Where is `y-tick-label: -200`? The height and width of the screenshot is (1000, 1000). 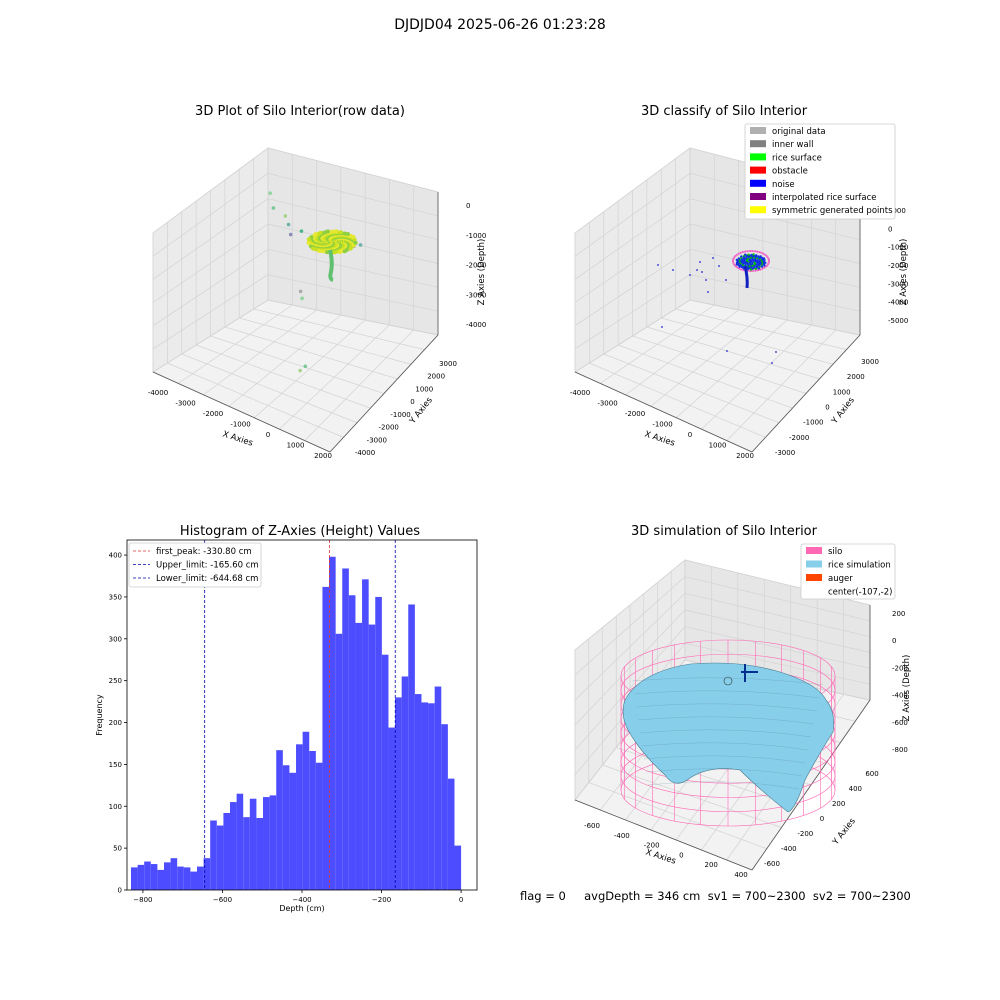
y-tick-label: -200 is located at coordinates (805, 834).